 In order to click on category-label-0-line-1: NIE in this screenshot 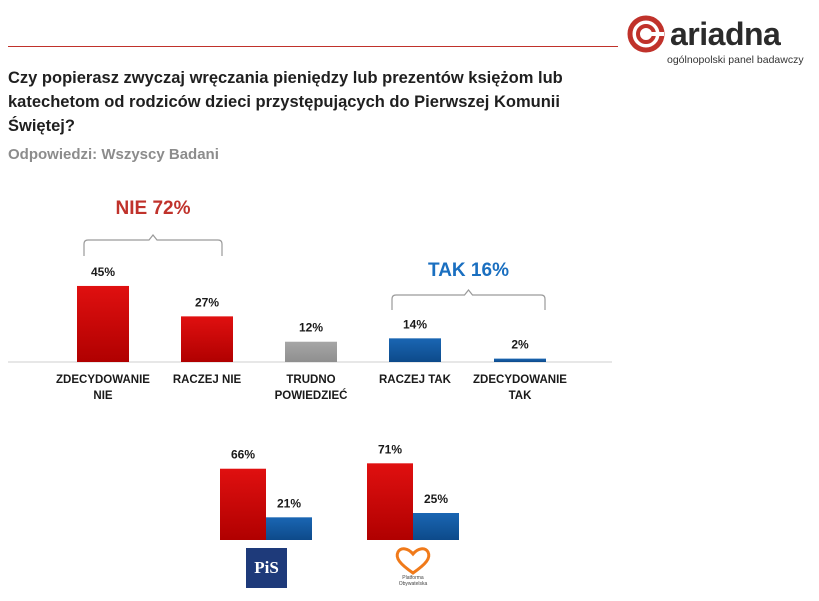, I will do `click(103, 396)`.